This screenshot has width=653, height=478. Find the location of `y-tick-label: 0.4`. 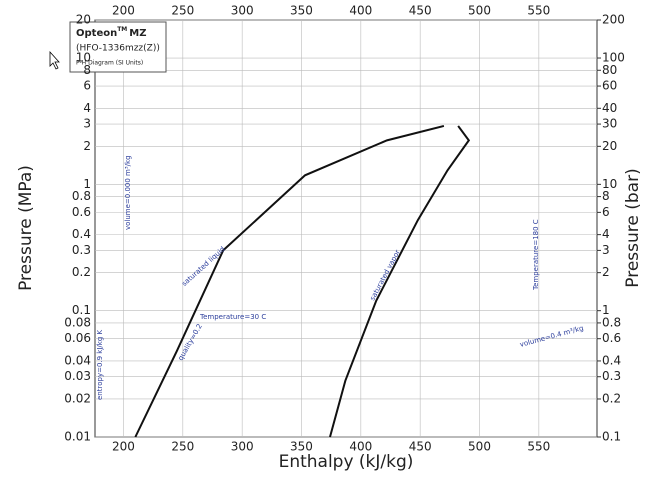

y-tick-label: 0.4 is located at coordinates (81, 234).